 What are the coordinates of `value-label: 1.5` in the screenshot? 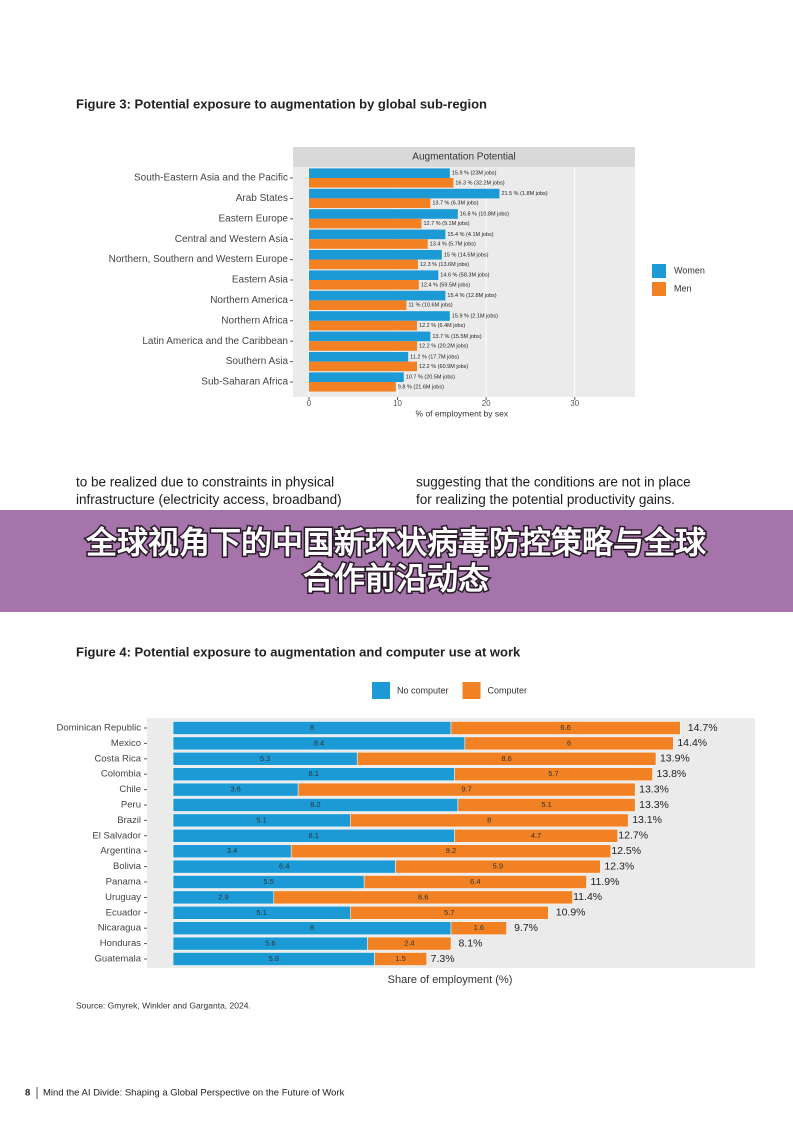 It's located at (400, 958).